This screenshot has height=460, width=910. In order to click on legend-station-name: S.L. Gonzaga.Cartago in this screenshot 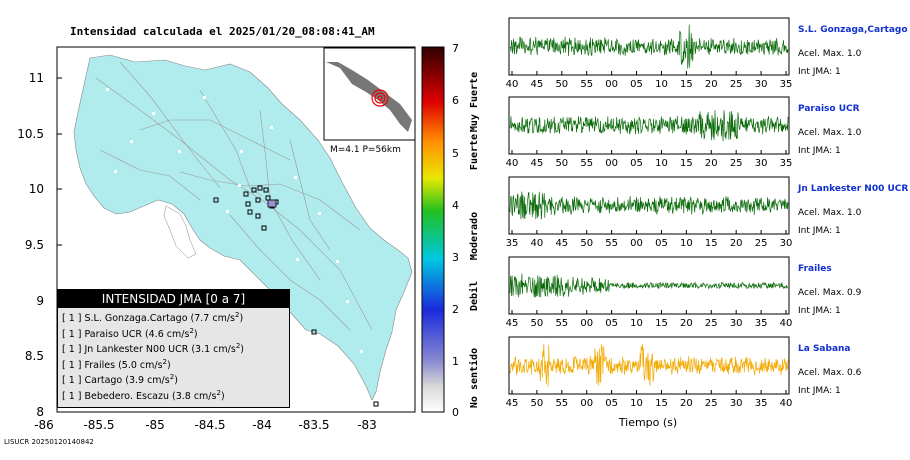, I will do `click(136, 319)`.